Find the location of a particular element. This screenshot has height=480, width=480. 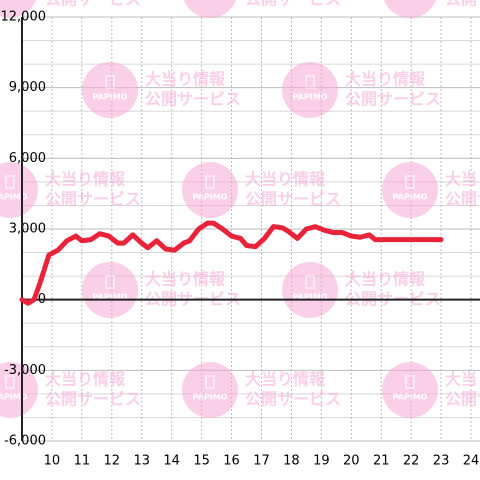

y-tick-label: 3,000 is located at coordinates (27, 229).